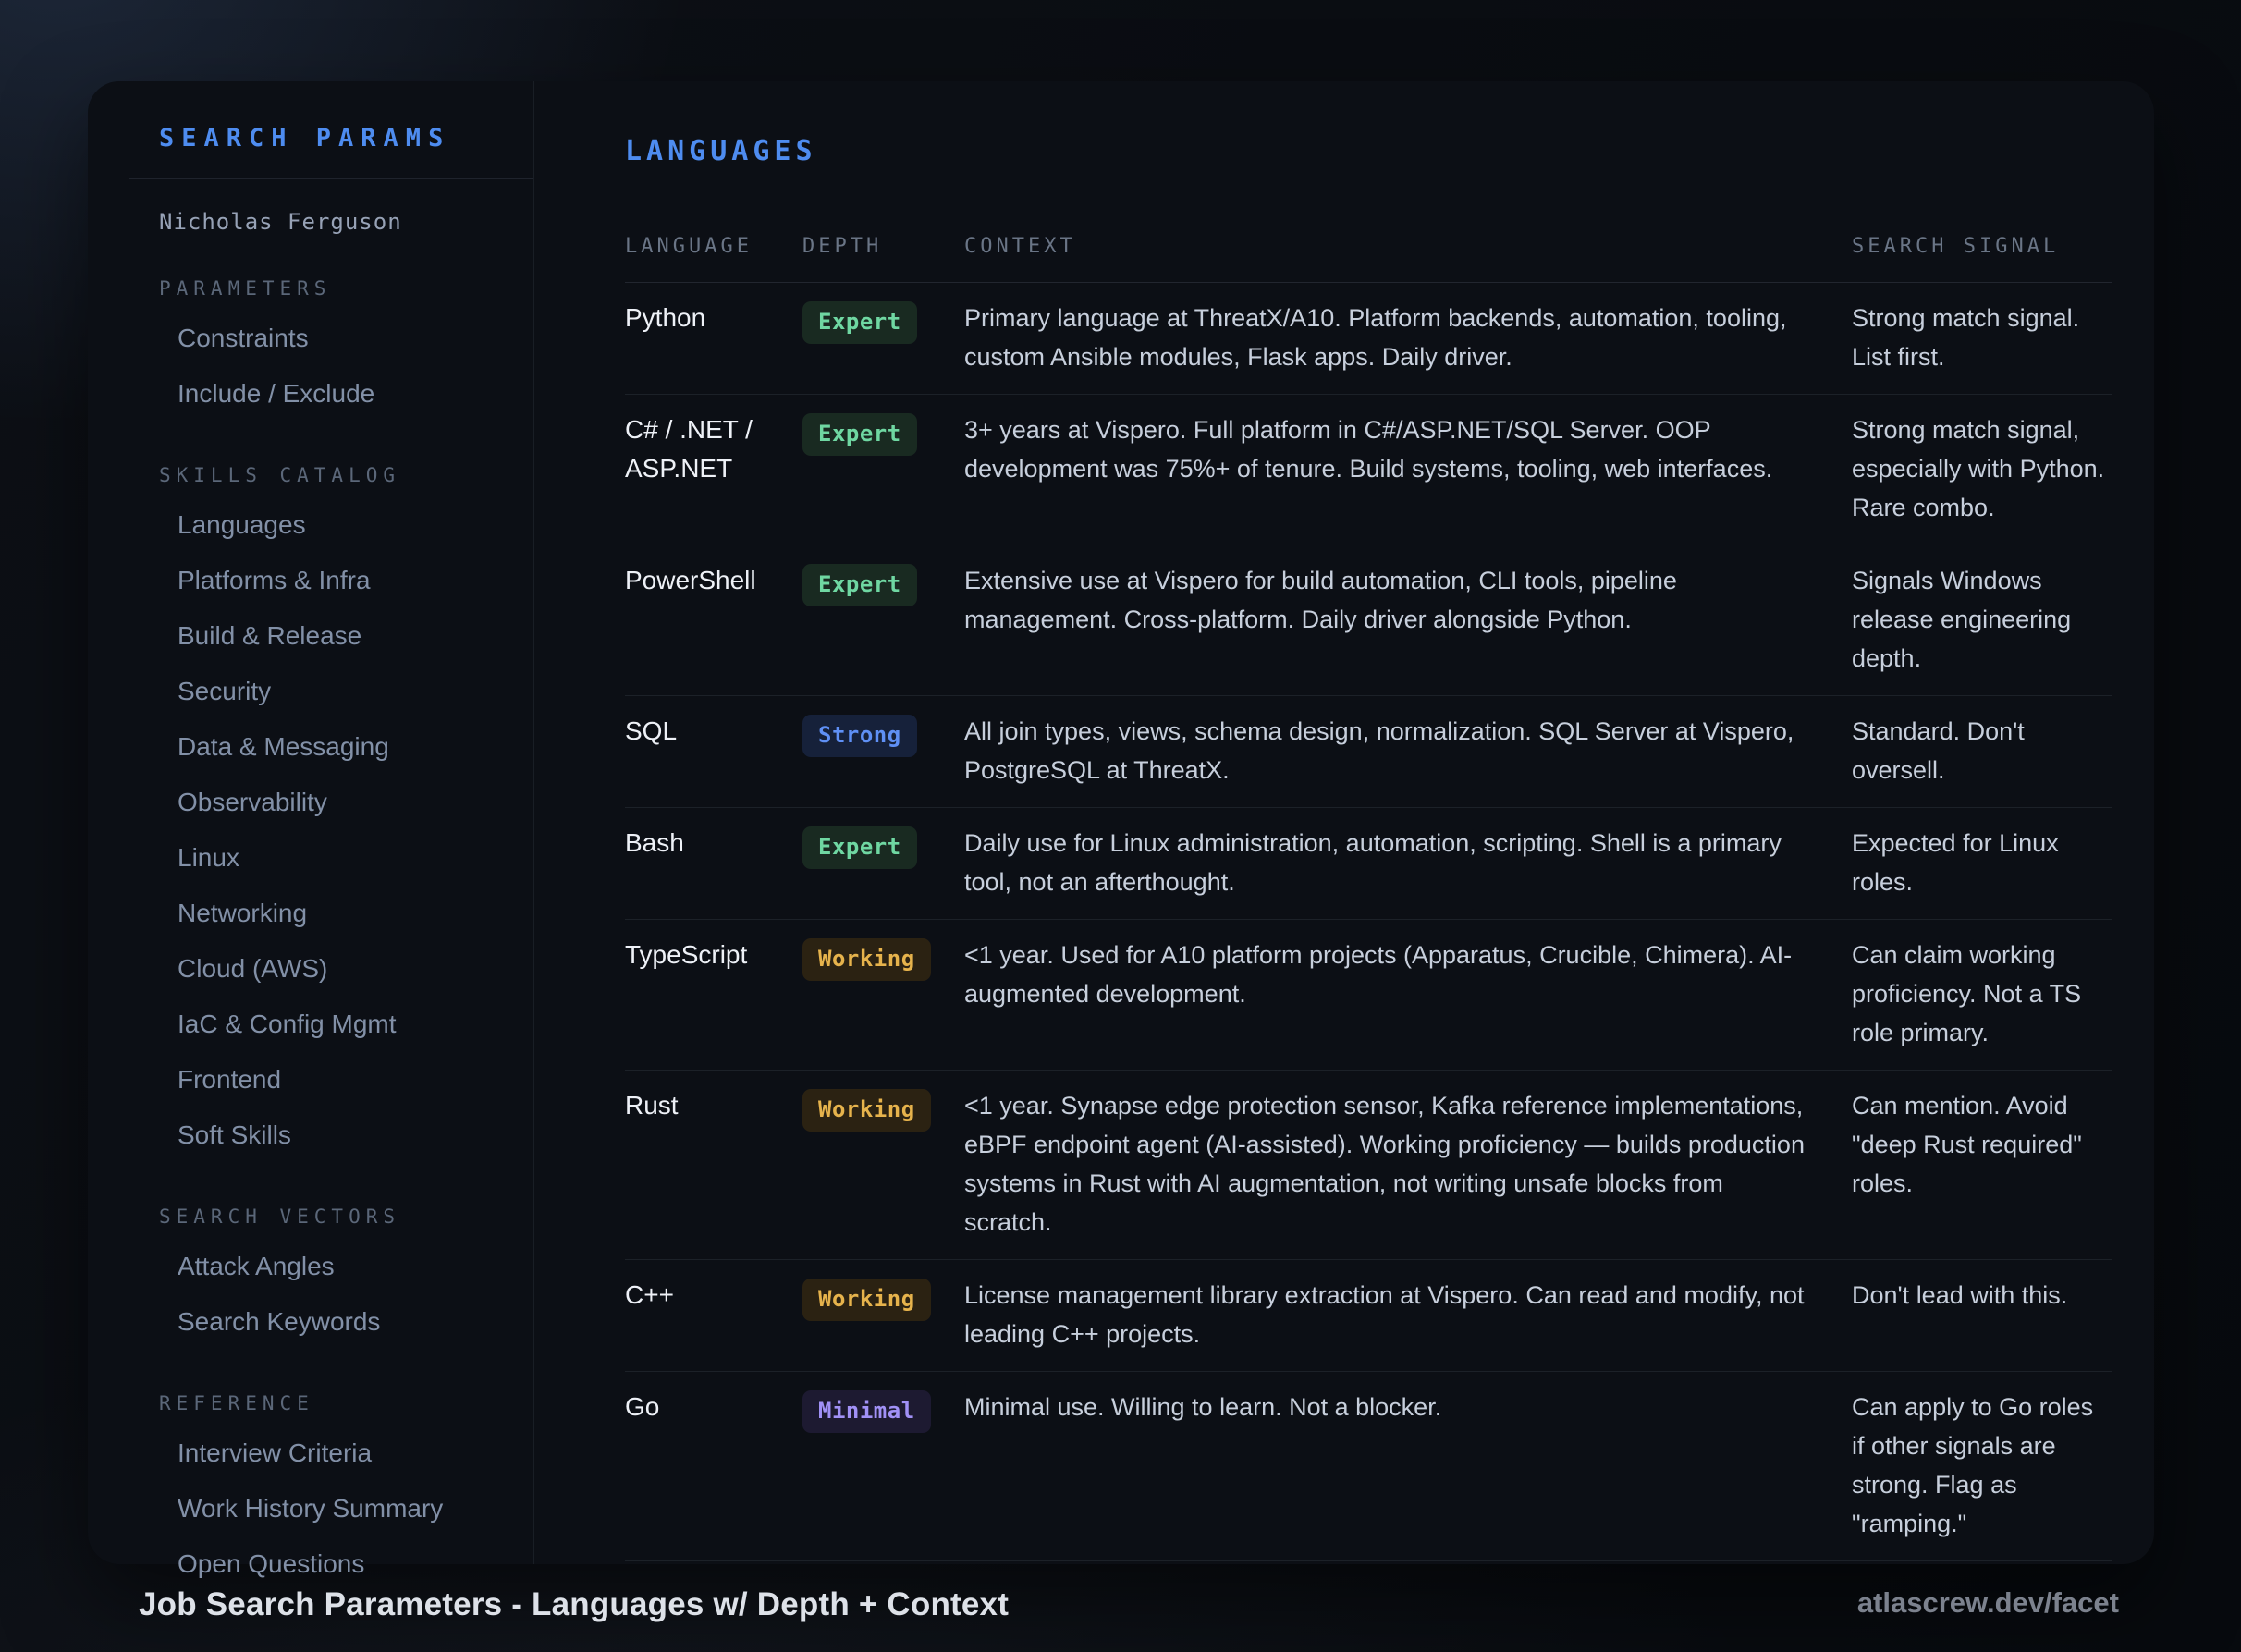 Image resolution: width=2241 pixels, height=1652 pixels. Describe the element at coordinates (253, 968) in the screenshot. I see `sidebar-item-cloud-aws: Cloud (AWS)` at that location.